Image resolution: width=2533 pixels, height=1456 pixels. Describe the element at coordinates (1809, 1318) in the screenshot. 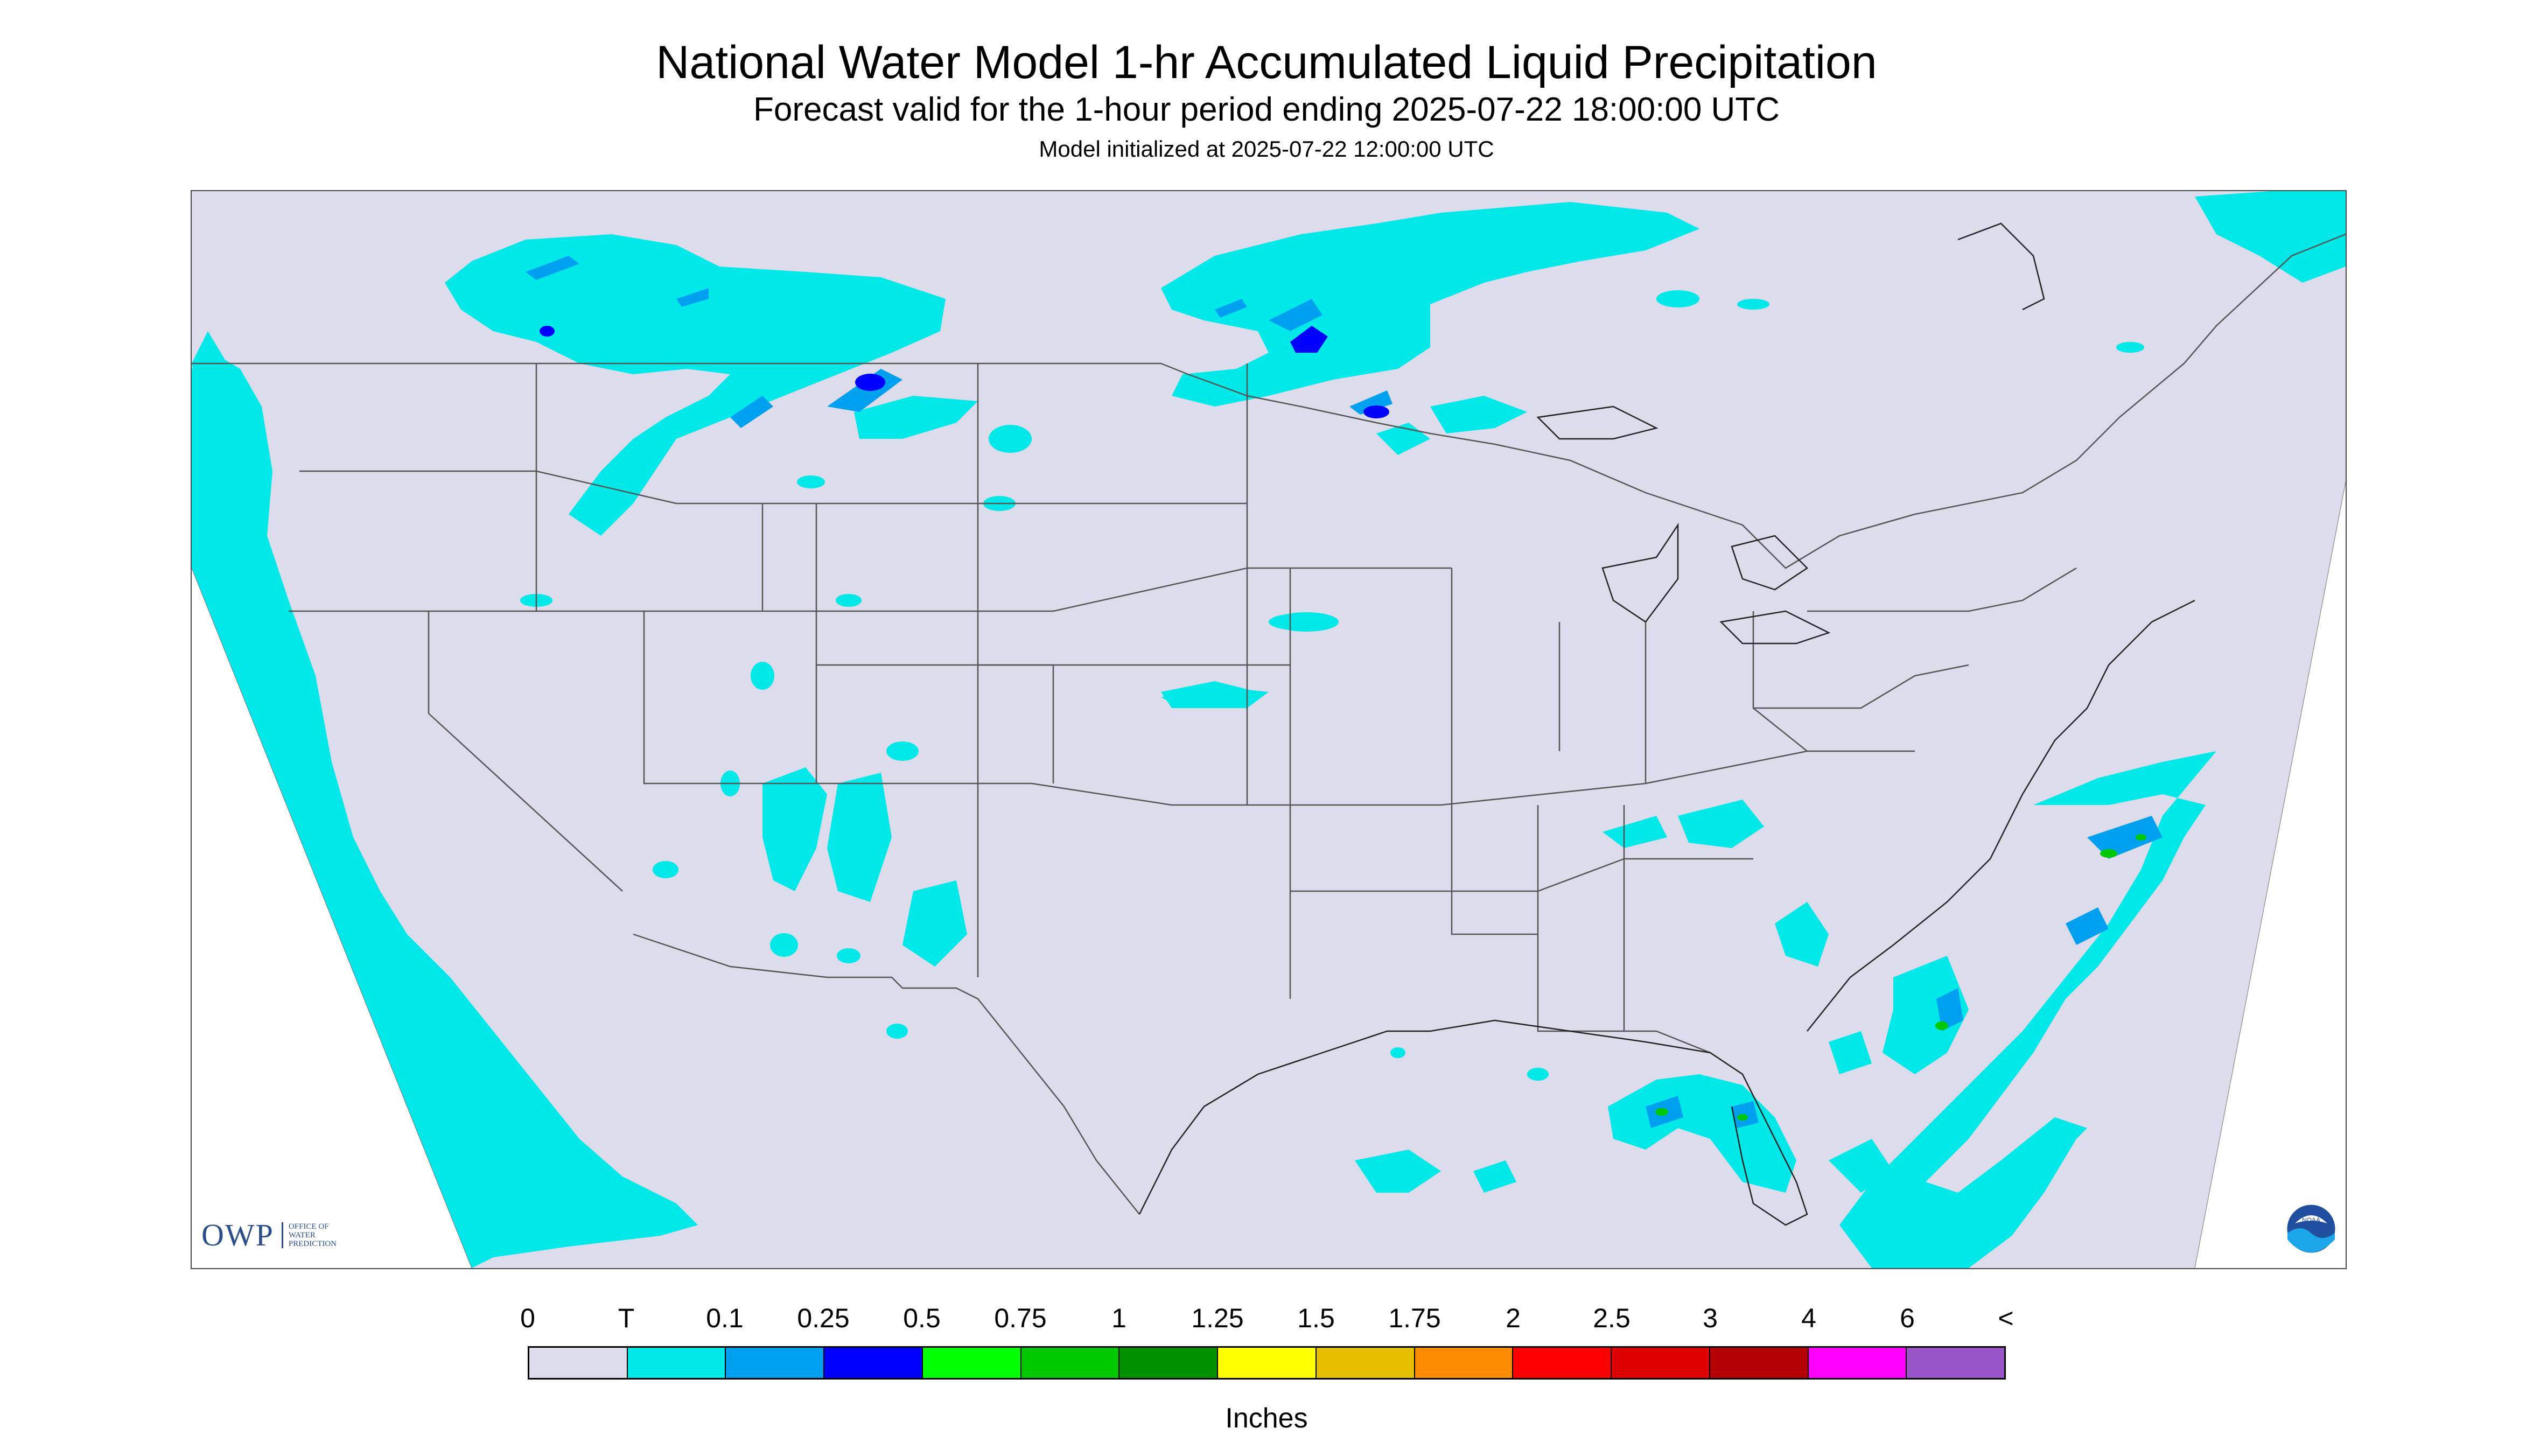

I see `legend-label: 4` at that location.